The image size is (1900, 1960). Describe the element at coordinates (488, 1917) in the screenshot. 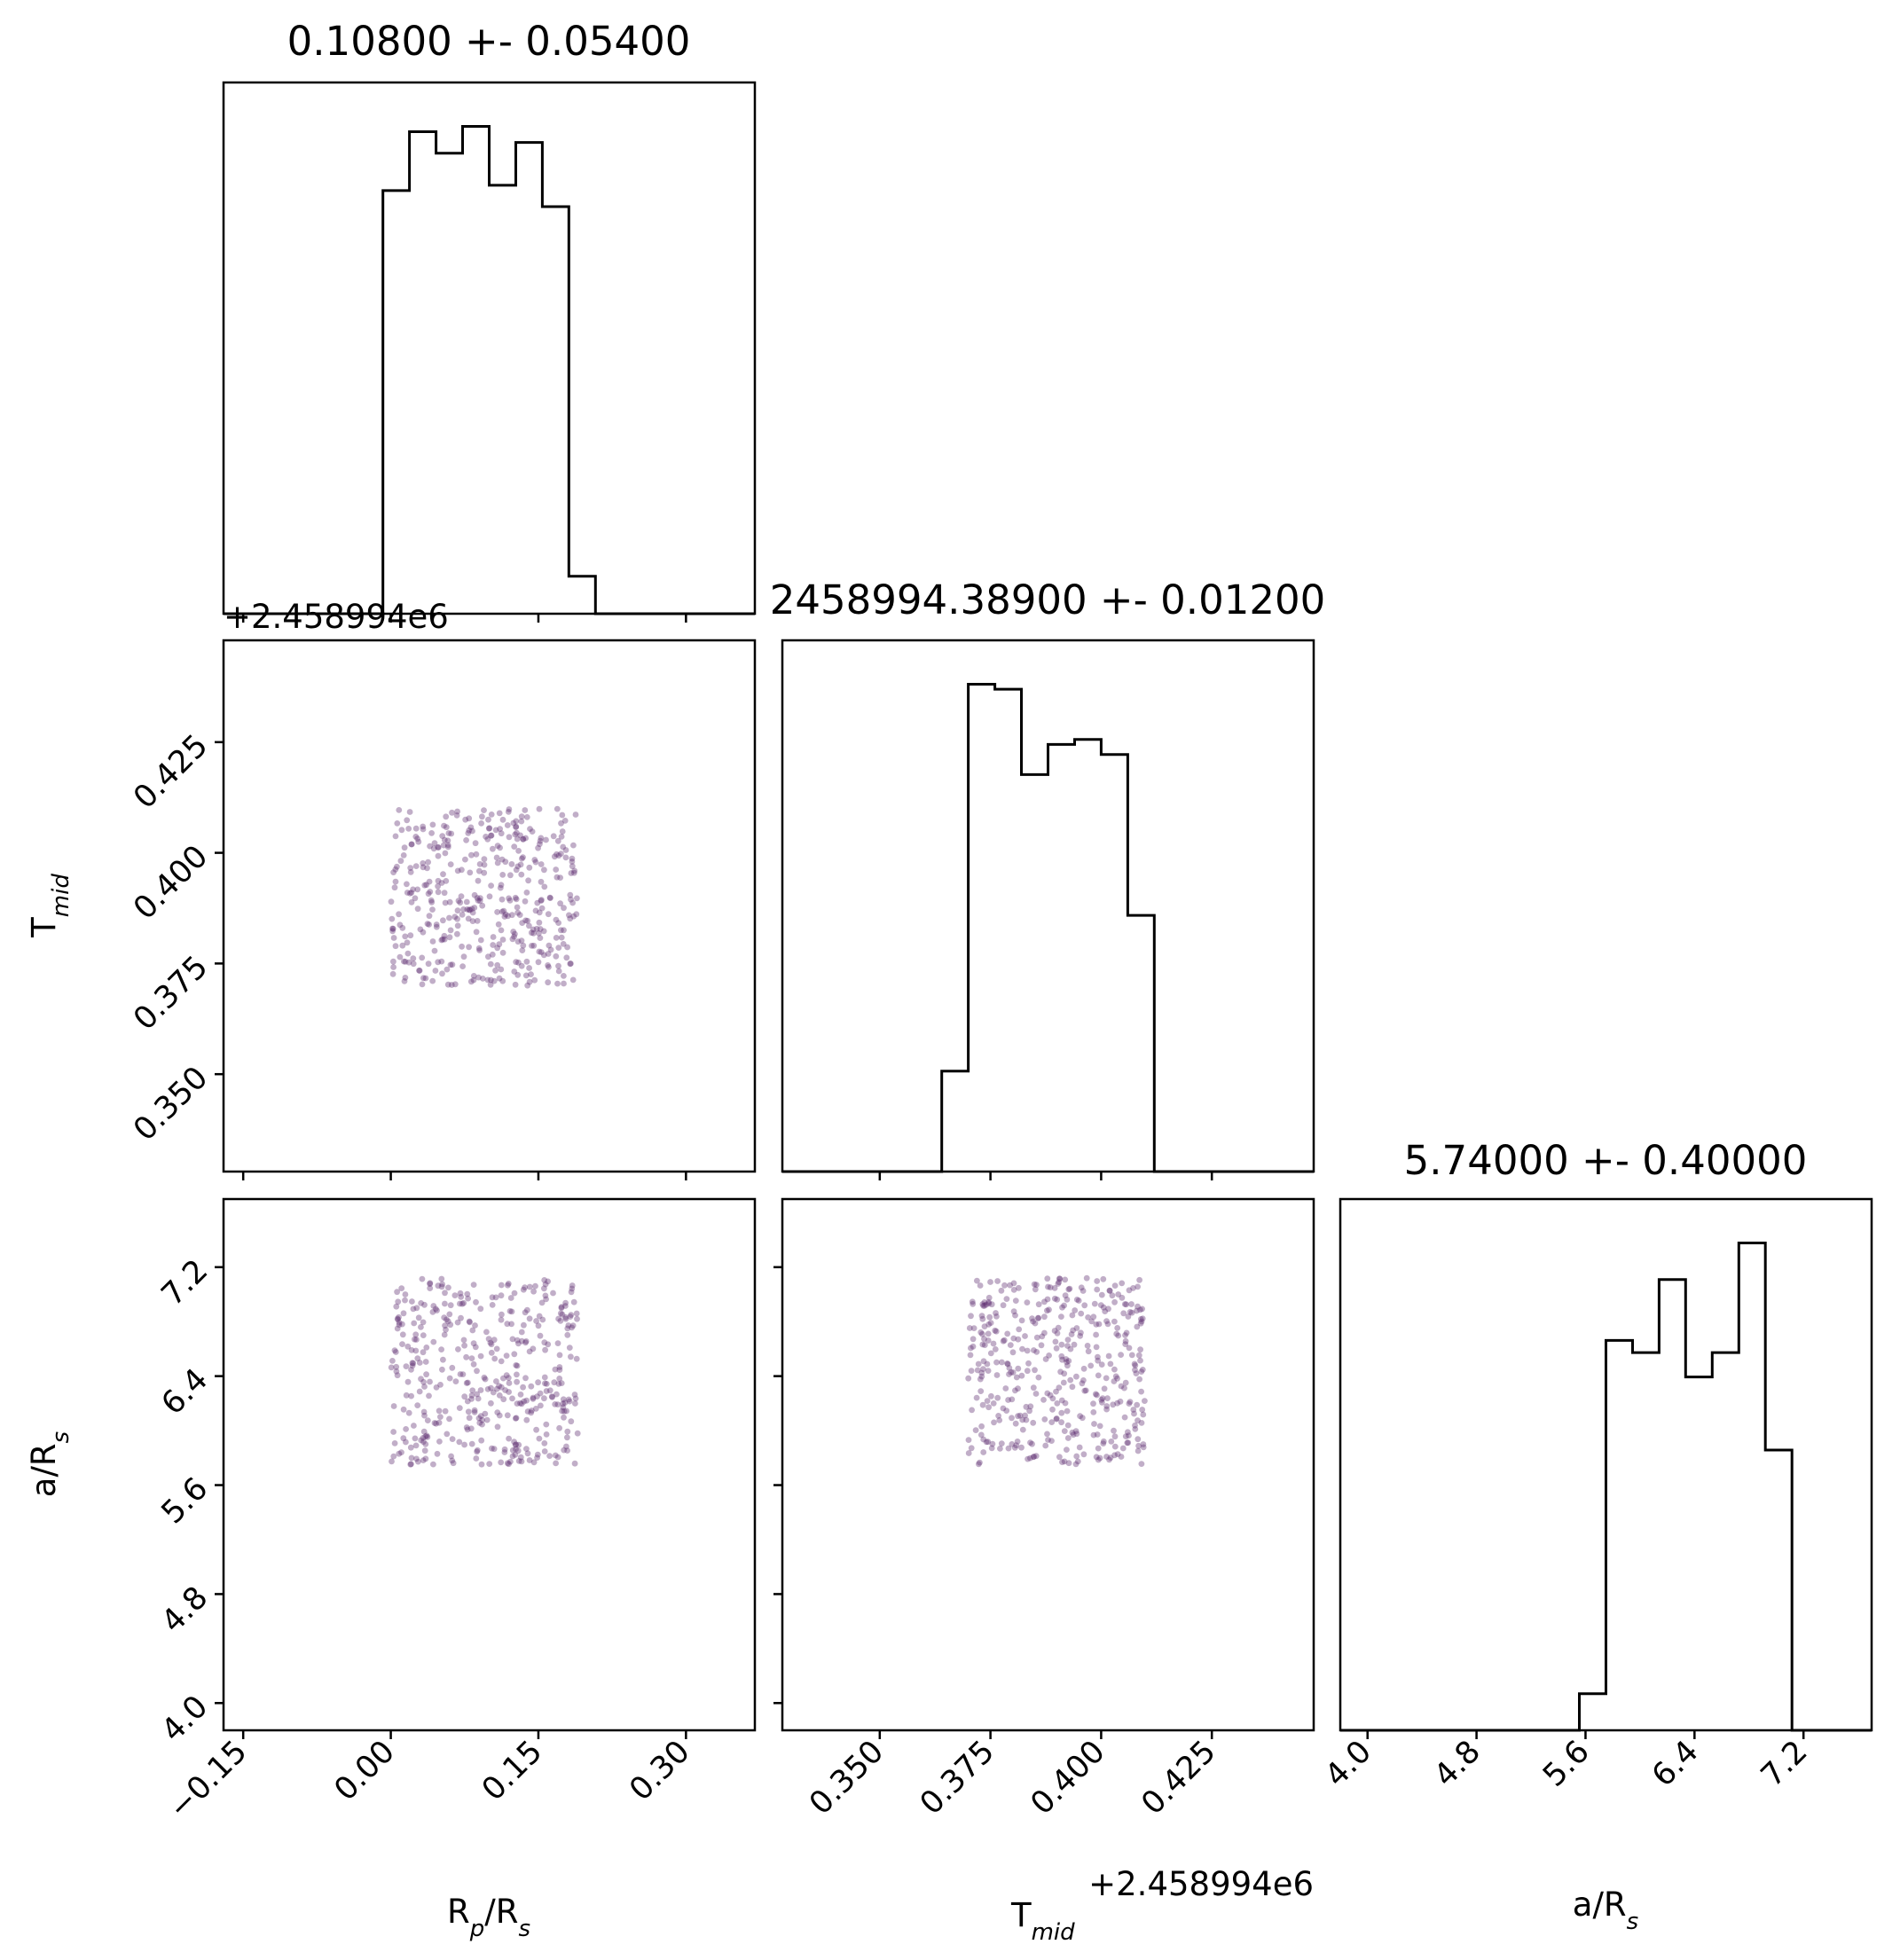

I see `svg-text: Rp/Rs` at that location.